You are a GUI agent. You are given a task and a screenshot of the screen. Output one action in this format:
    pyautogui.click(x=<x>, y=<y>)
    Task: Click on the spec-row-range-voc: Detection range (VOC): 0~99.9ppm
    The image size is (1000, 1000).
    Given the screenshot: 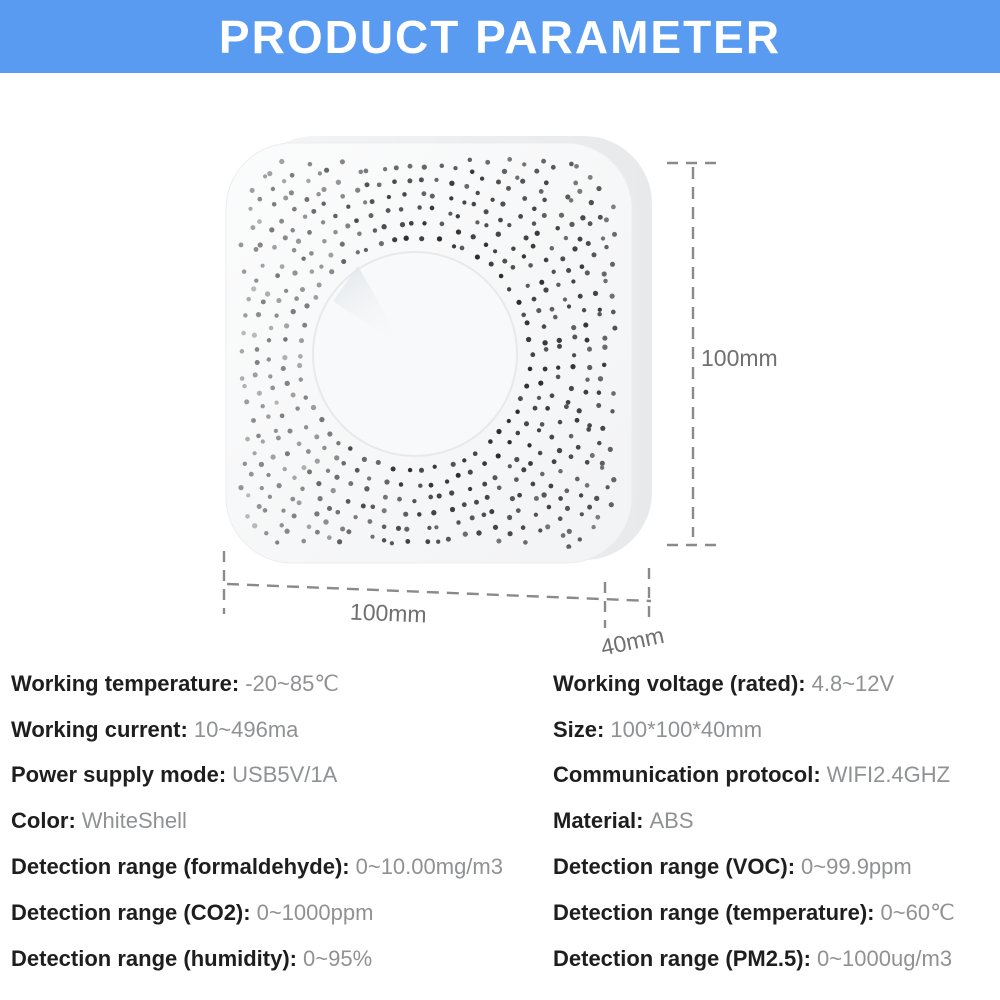 What is the action you would take?
    pyautogui.click(x=754, y=867)
    